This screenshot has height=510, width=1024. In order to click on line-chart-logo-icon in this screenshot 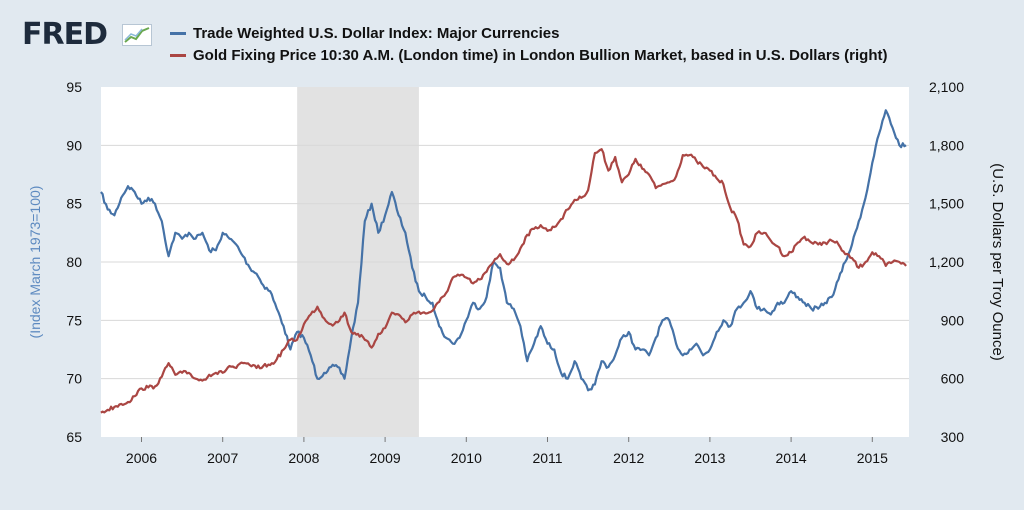, I will do `click(137, 35)`.